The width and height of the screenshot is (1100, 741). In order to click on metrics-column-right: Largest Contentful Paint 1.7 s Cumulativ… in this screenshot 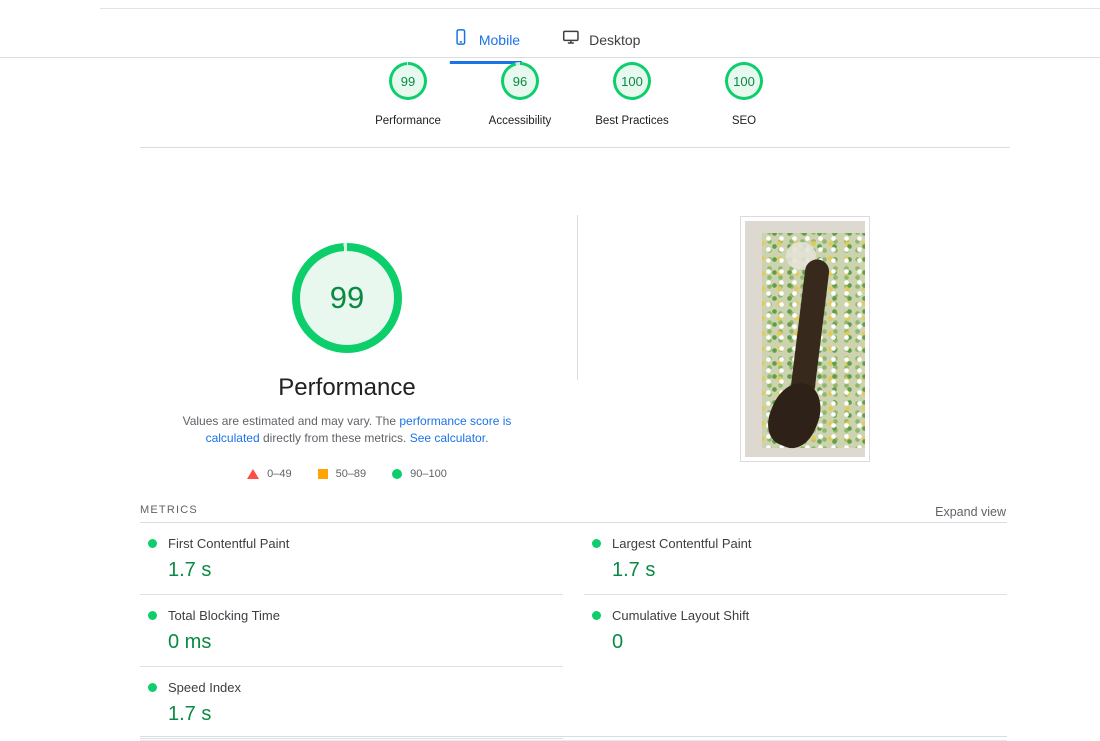, I will do `click(795, 631)`.